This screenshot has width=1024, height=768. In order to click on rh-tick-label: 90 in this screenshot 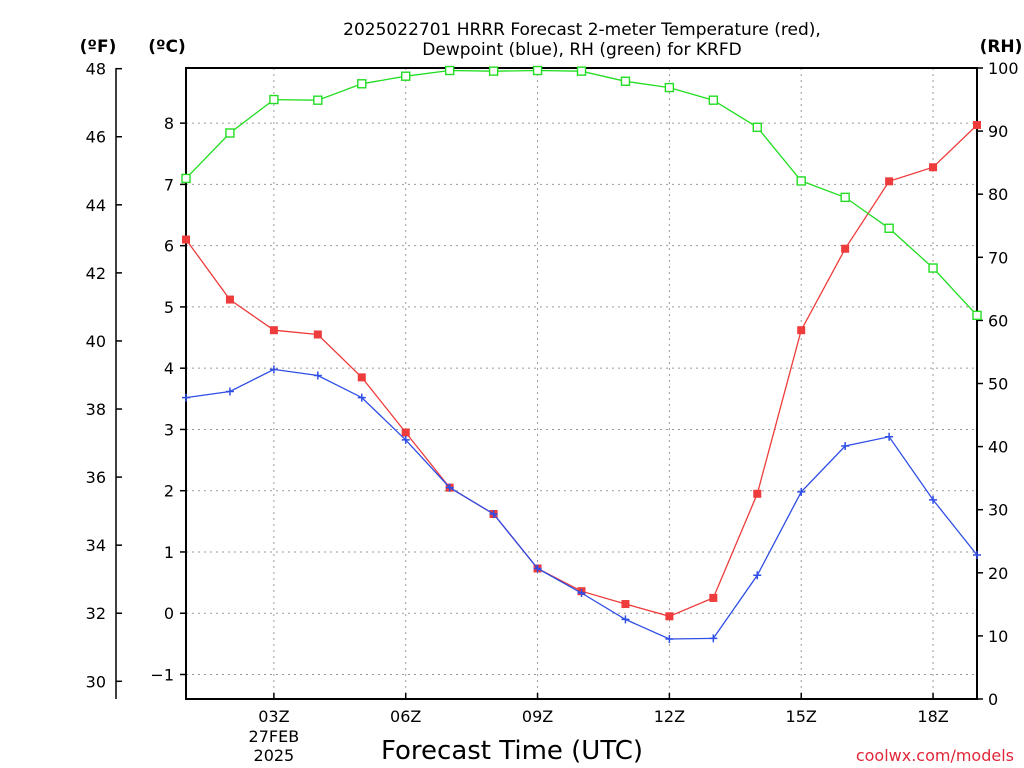, I will do `click(998, 131)`.